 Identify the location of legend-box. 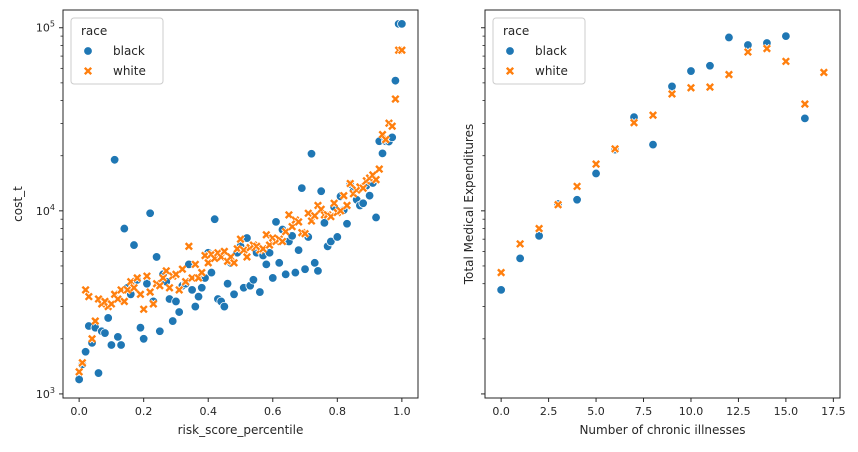
(117, 51).